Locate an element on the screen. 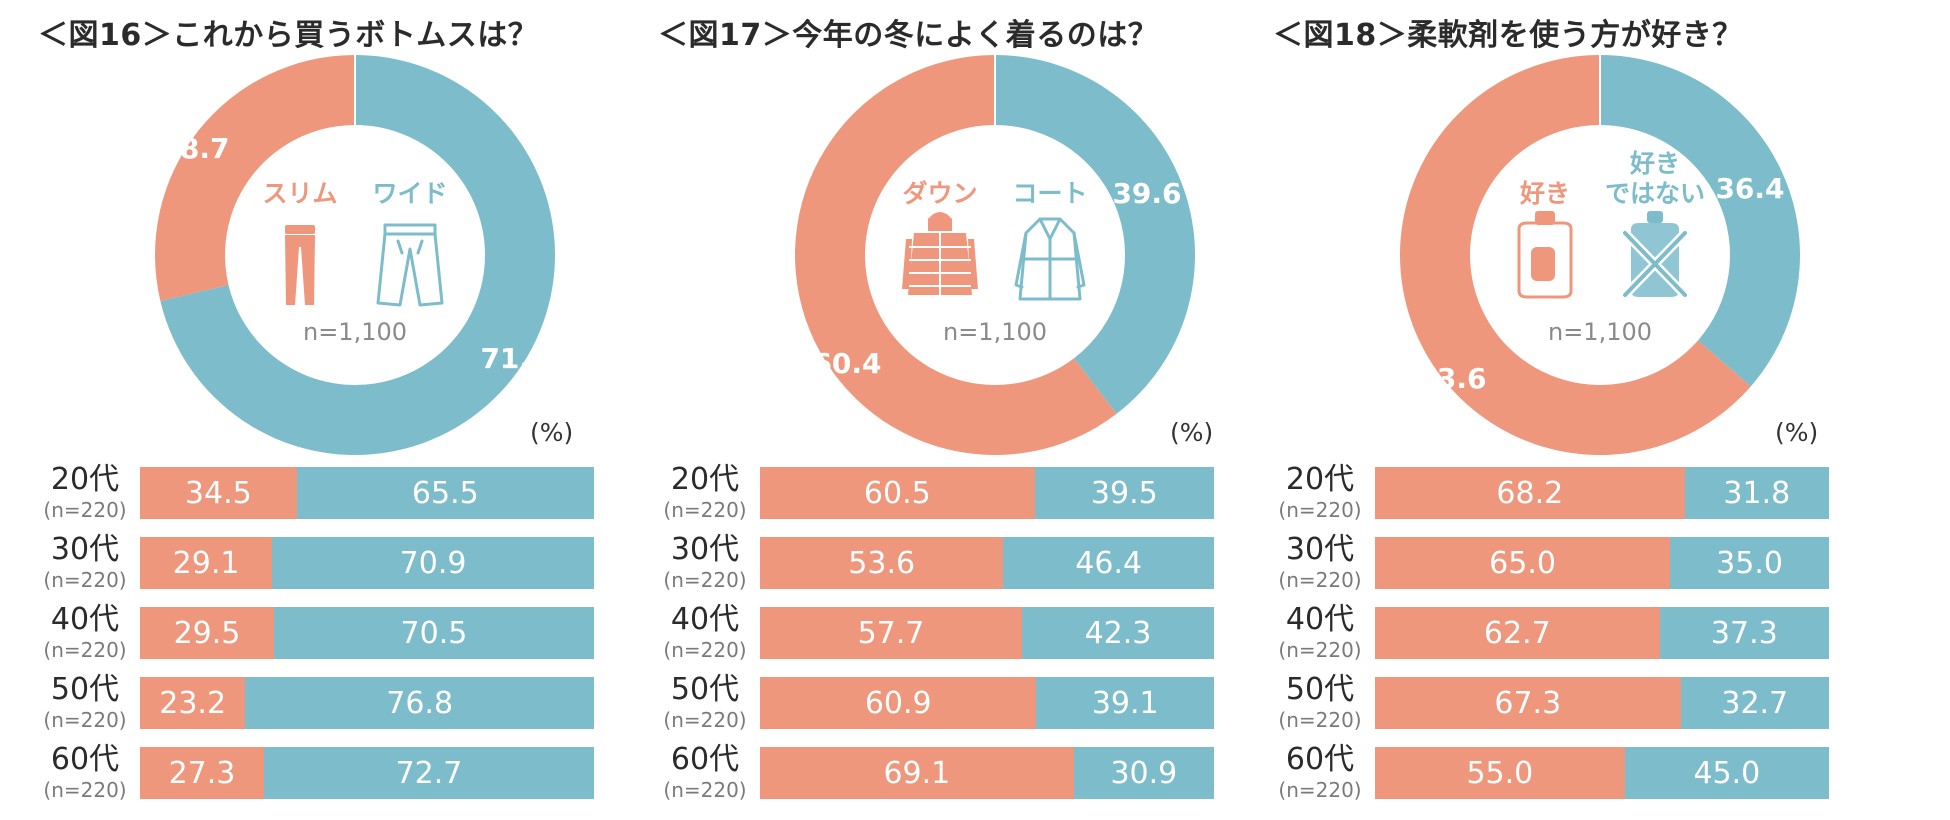 The image size is (1950, 820). bar-row: 50代 (n=220) 67.3 32.7 is located at coordinates (1575, 702).